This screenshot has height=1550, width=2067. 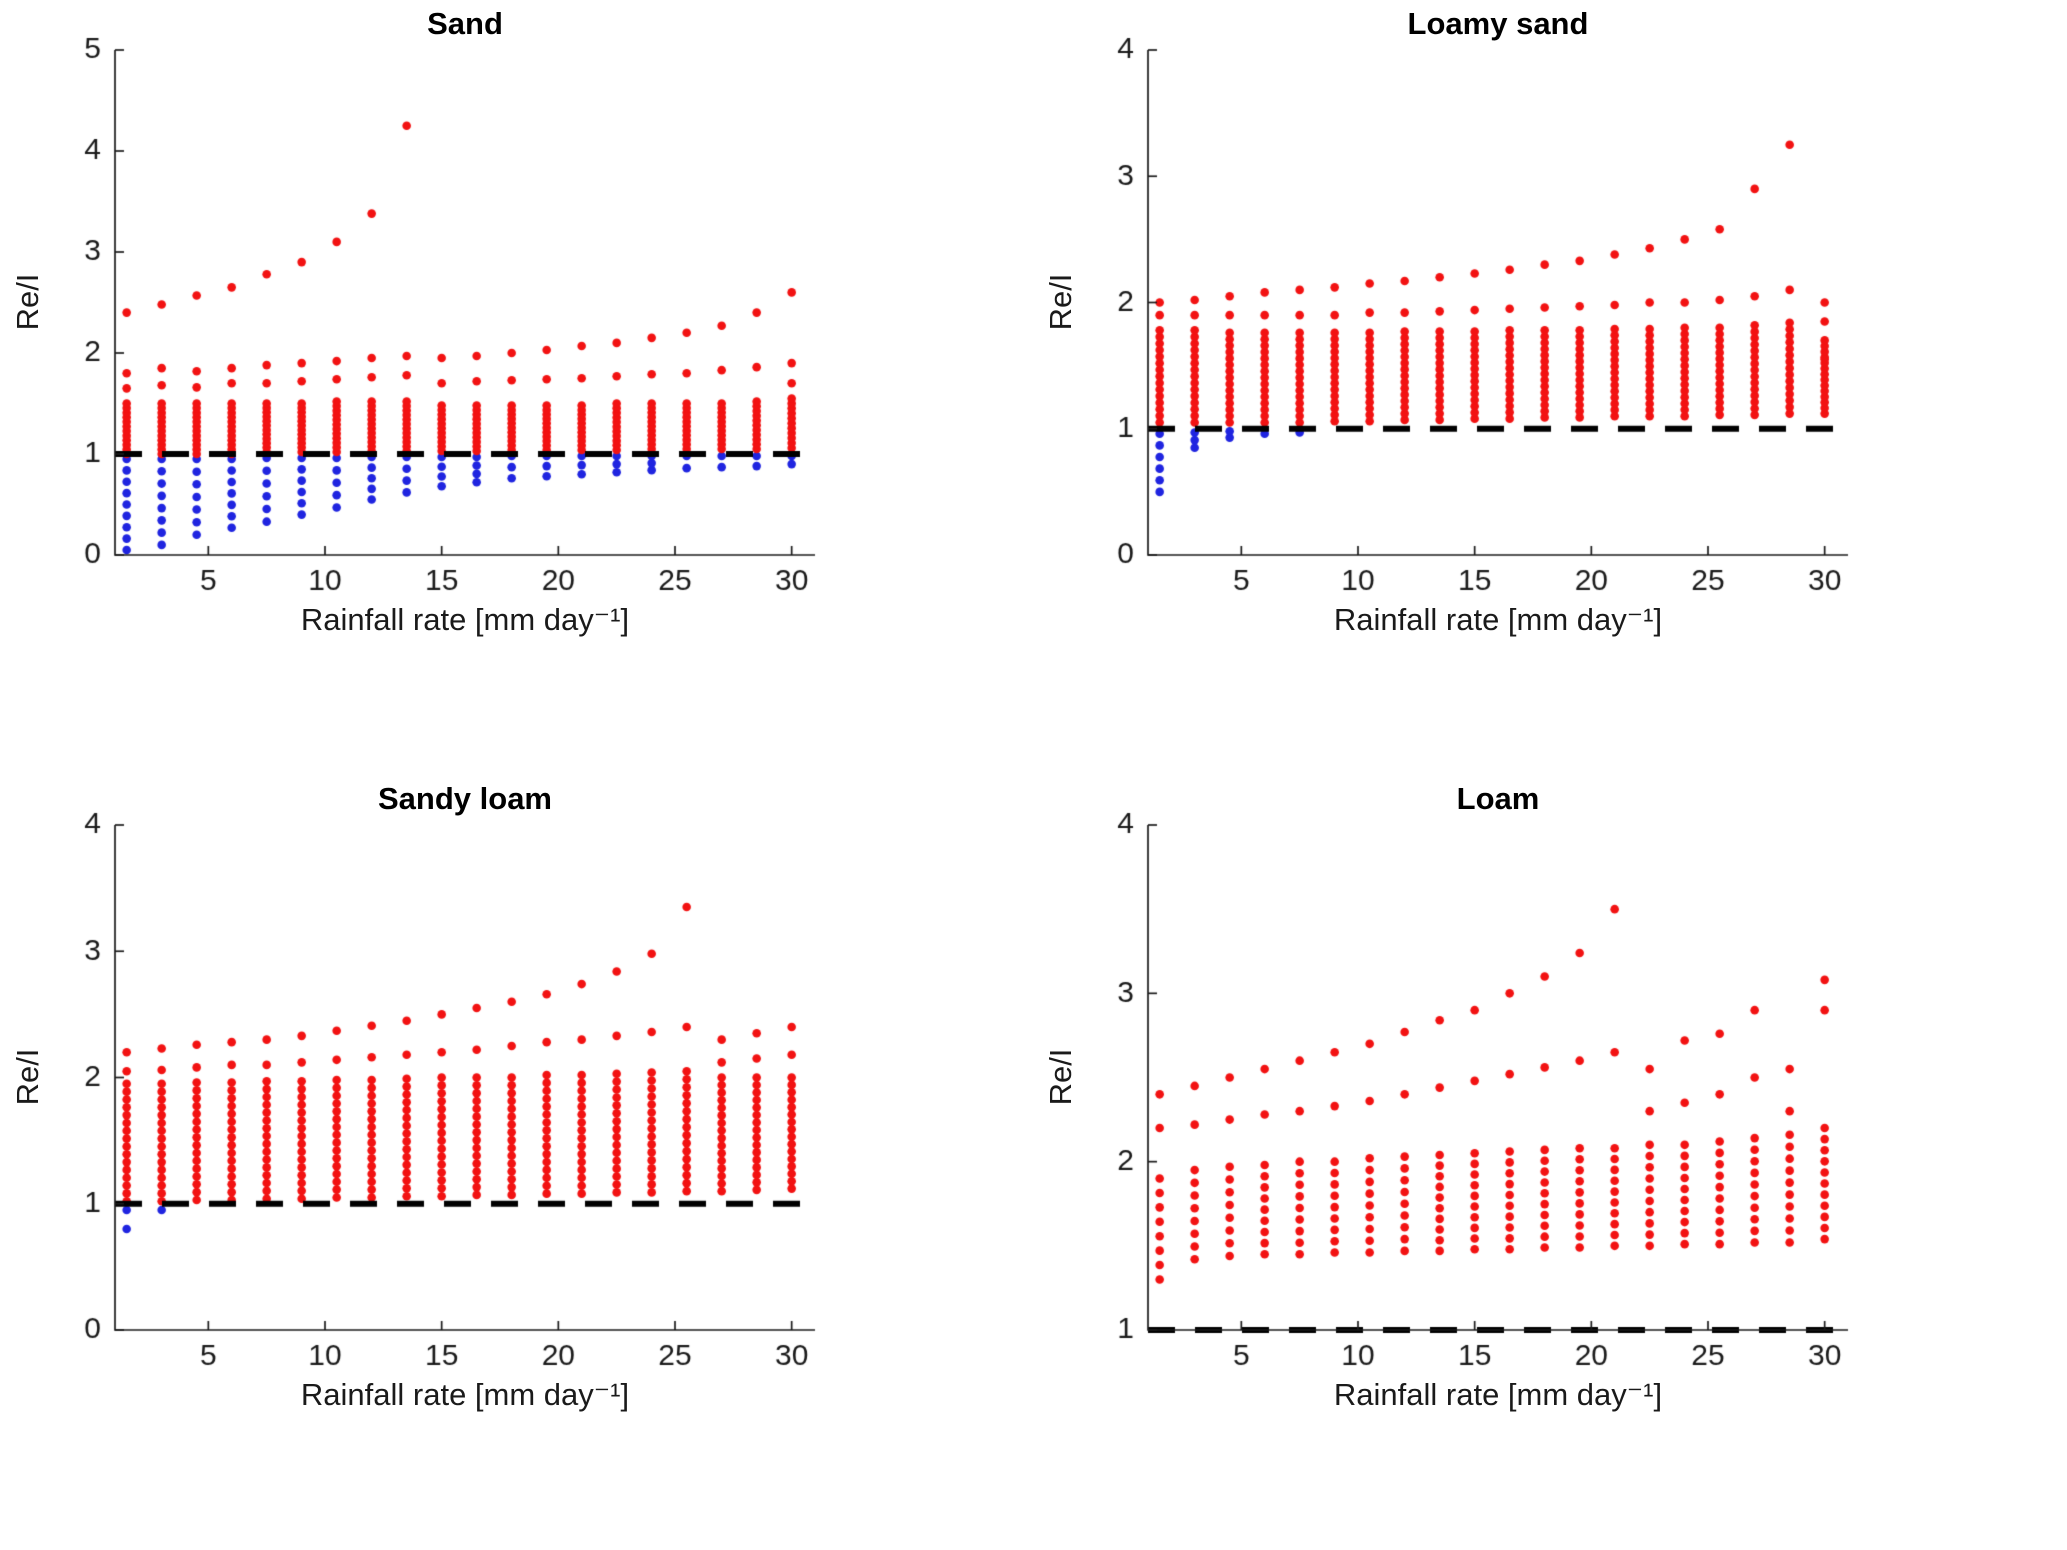 I want to click on x-axis-label-sand: Rainfall rate [mm day⁻¹], so click(x=465, y=619).